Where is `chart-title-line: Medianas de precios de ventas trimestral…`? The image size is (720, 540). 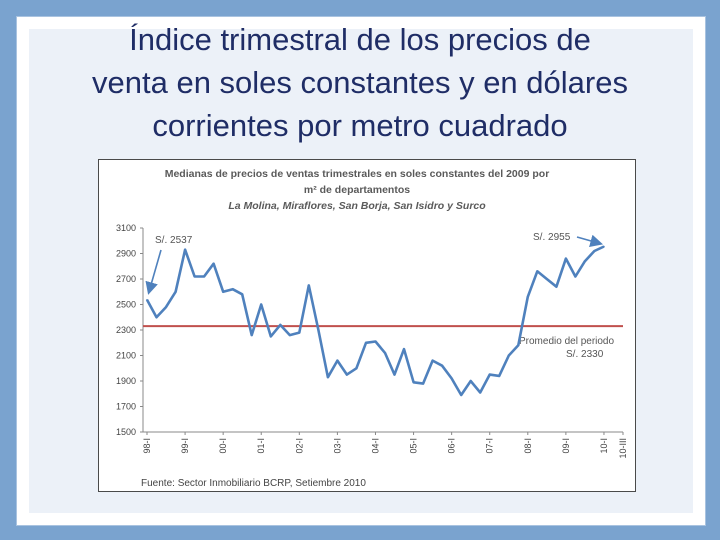 chart-title-line: Medianas de precios de ventas trimestral… is located at coordinates (357, 174).